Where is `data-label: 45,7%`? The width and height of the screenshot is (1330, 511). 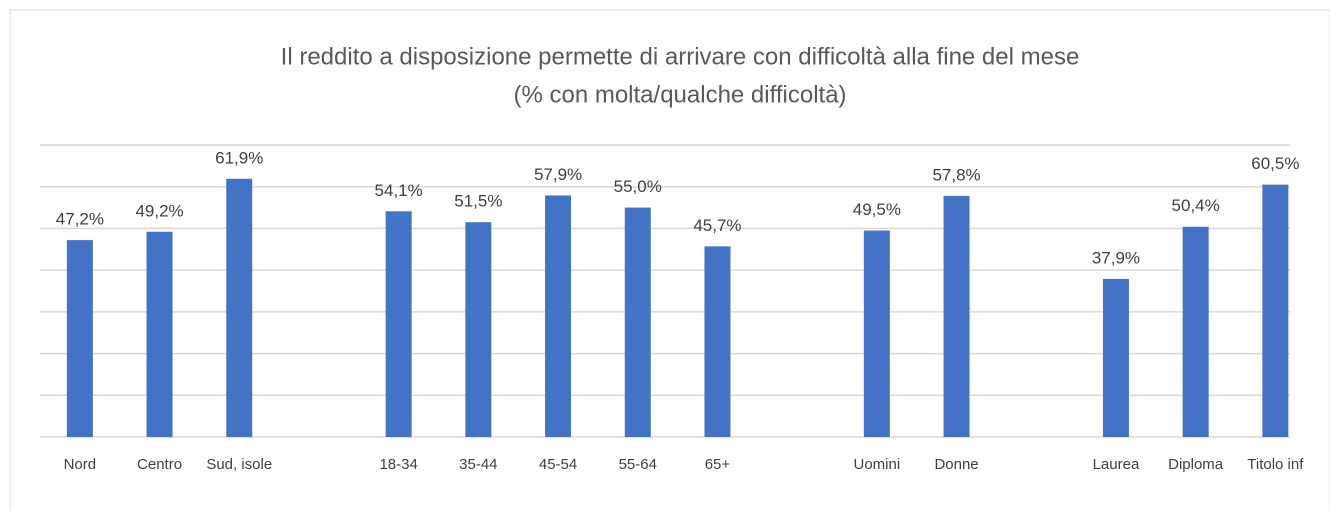
data-label: 45,7% is located at coordinates (717, 225).